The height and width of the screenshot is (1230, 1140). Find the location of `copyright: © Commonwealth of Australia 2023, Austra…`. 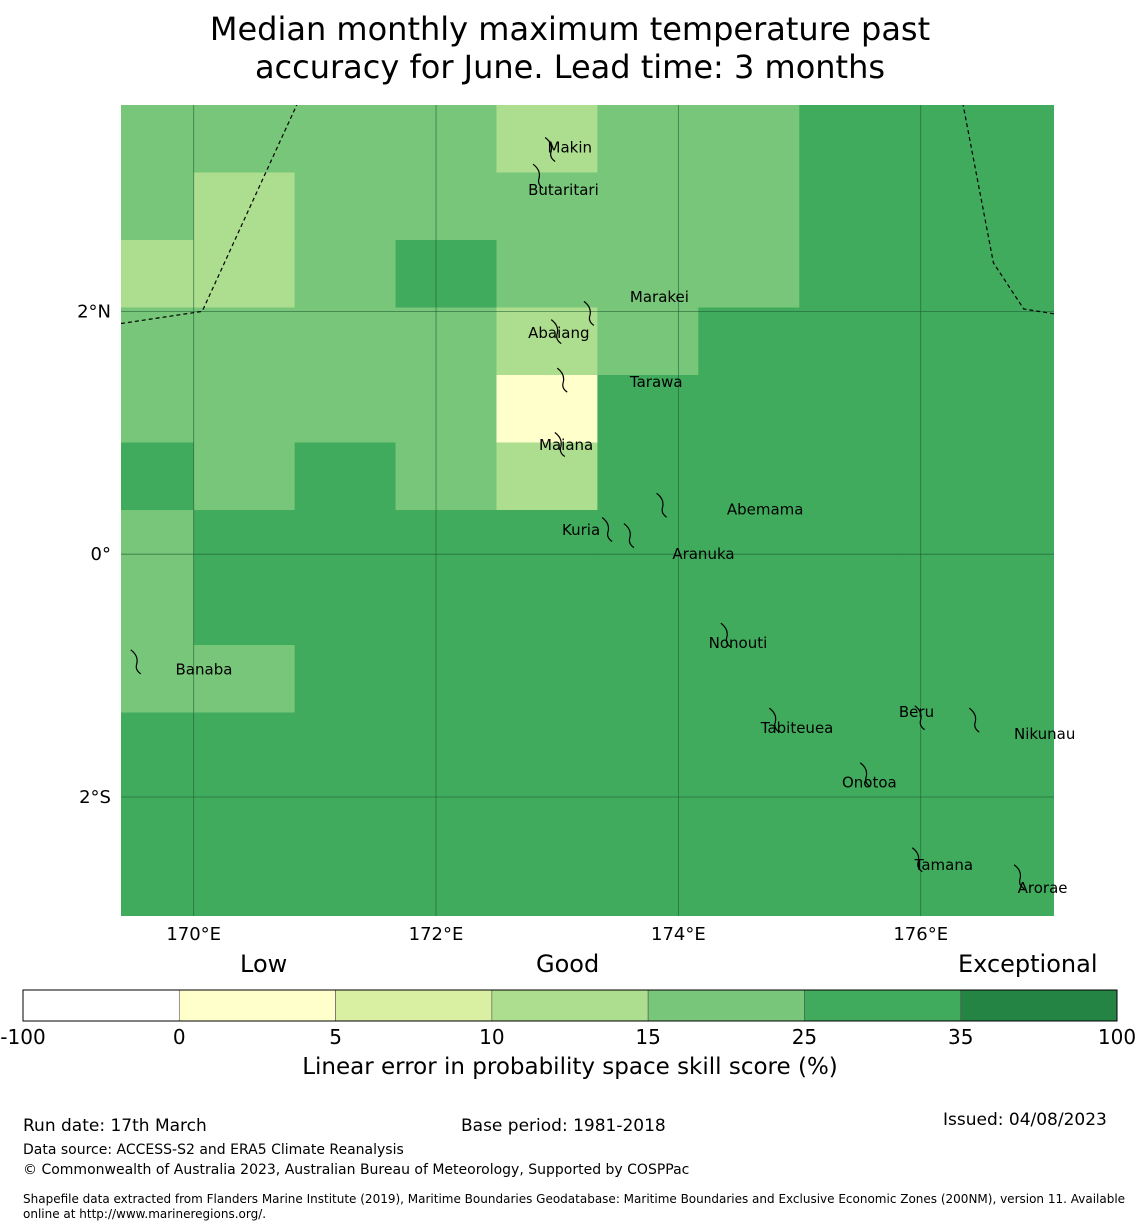

copyright: © Commonwealth of Australia 2023, Austra… is located at coordinates (356, 1170).